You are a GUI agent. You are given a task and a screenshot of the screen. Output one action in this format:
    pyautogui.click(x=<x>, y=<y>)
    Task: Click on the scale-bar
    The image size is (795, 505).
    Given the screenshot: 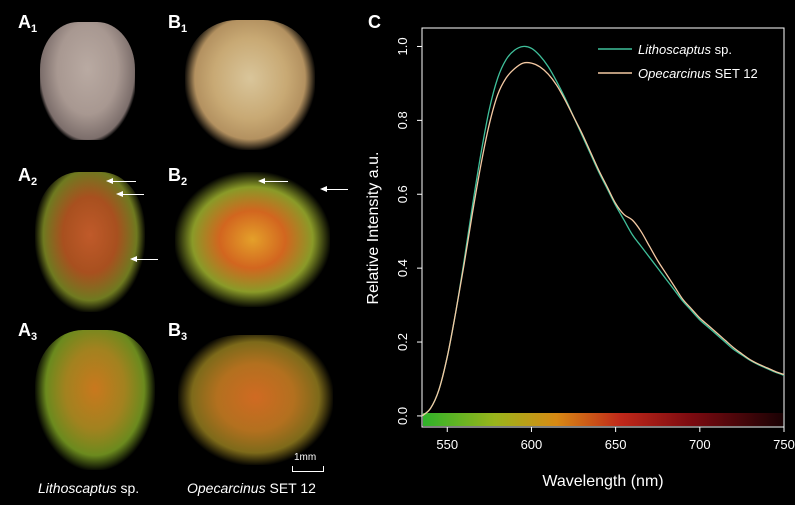 What is the action you would take?
    pyautogui.click(x=308, y=469)
    